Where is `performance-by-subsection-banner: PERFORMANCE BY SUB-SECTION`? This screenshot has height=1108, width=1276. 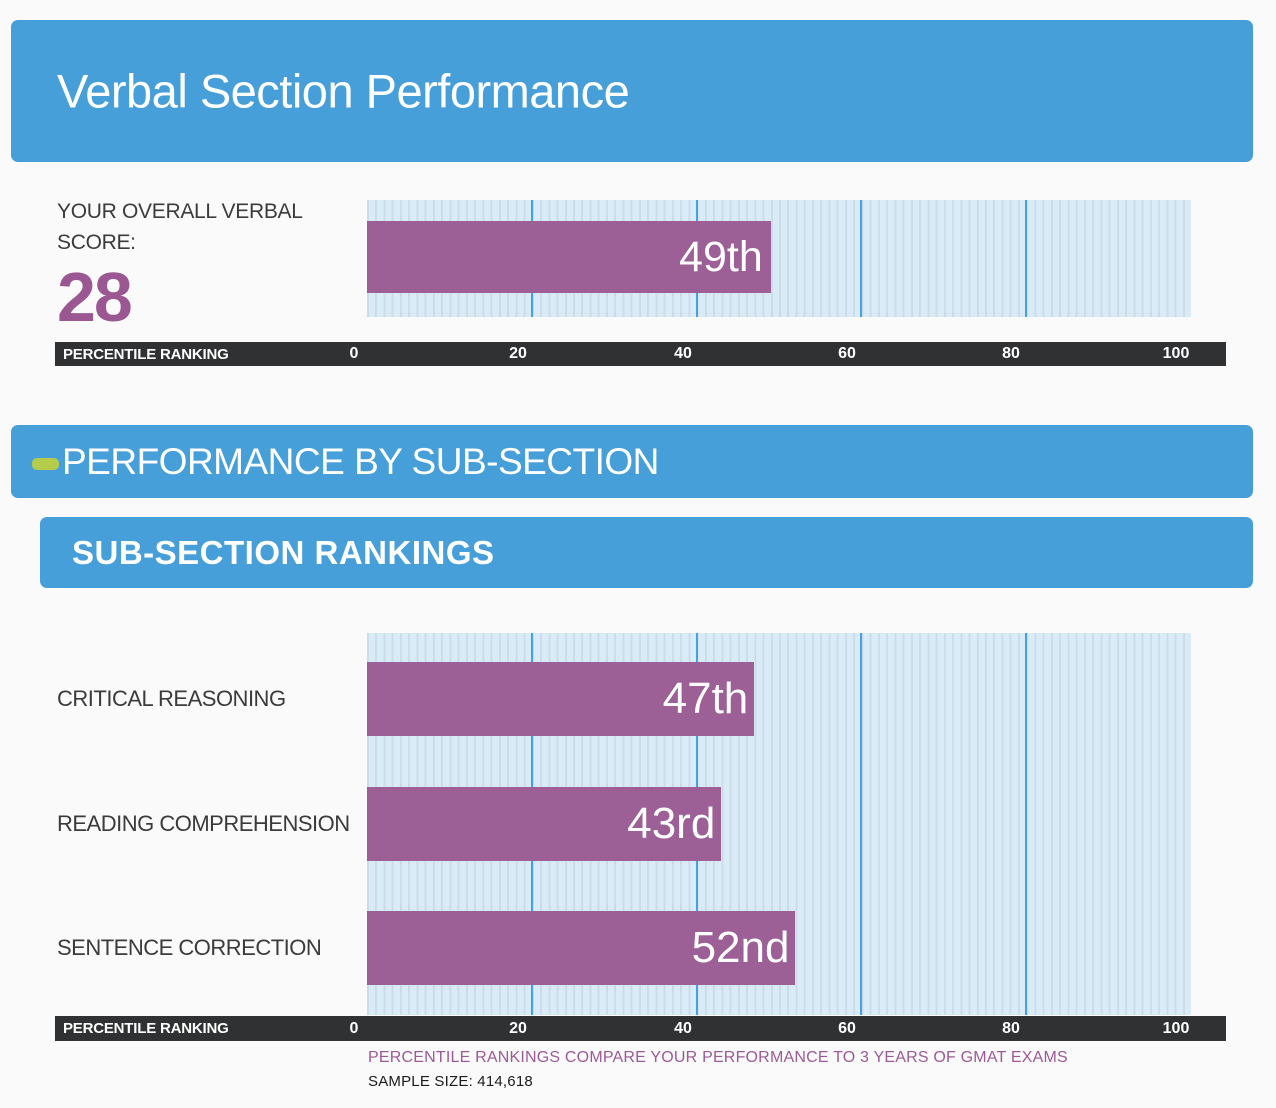
performance-by-subsection-banner: PERFORMANCE BY SUB-SECTION is located at coordinates (632, 461).